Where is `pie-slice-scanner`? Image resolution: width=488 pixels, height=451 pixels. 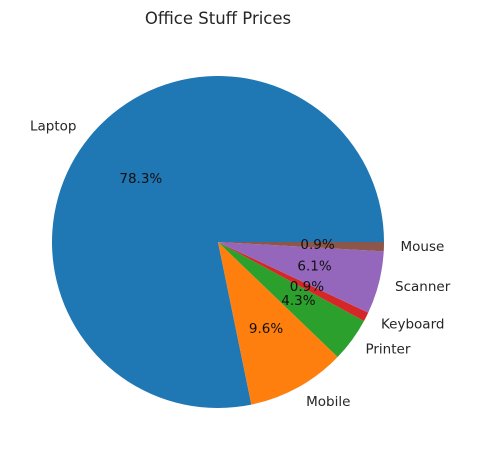 pie-slice-scanner is located at coordinates (301, 277).